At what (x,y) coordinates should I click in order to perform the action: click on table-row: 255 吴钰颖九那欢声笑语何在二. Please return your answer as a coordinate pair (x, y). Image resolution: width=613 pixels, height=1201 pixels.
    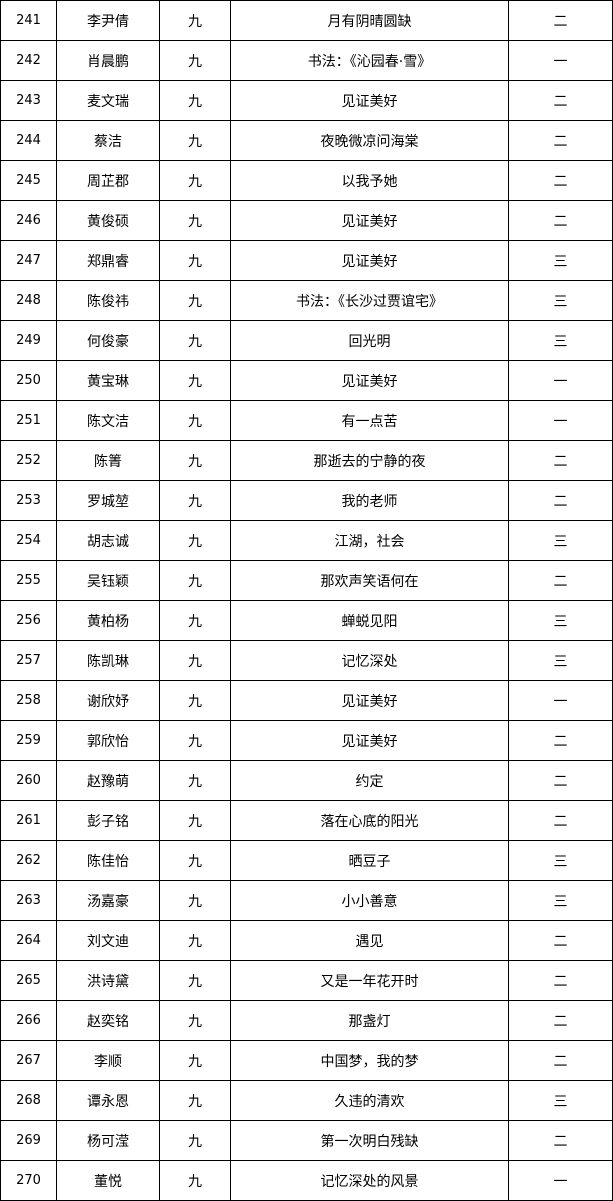
    Looking at the image, I should click on (306, 580).